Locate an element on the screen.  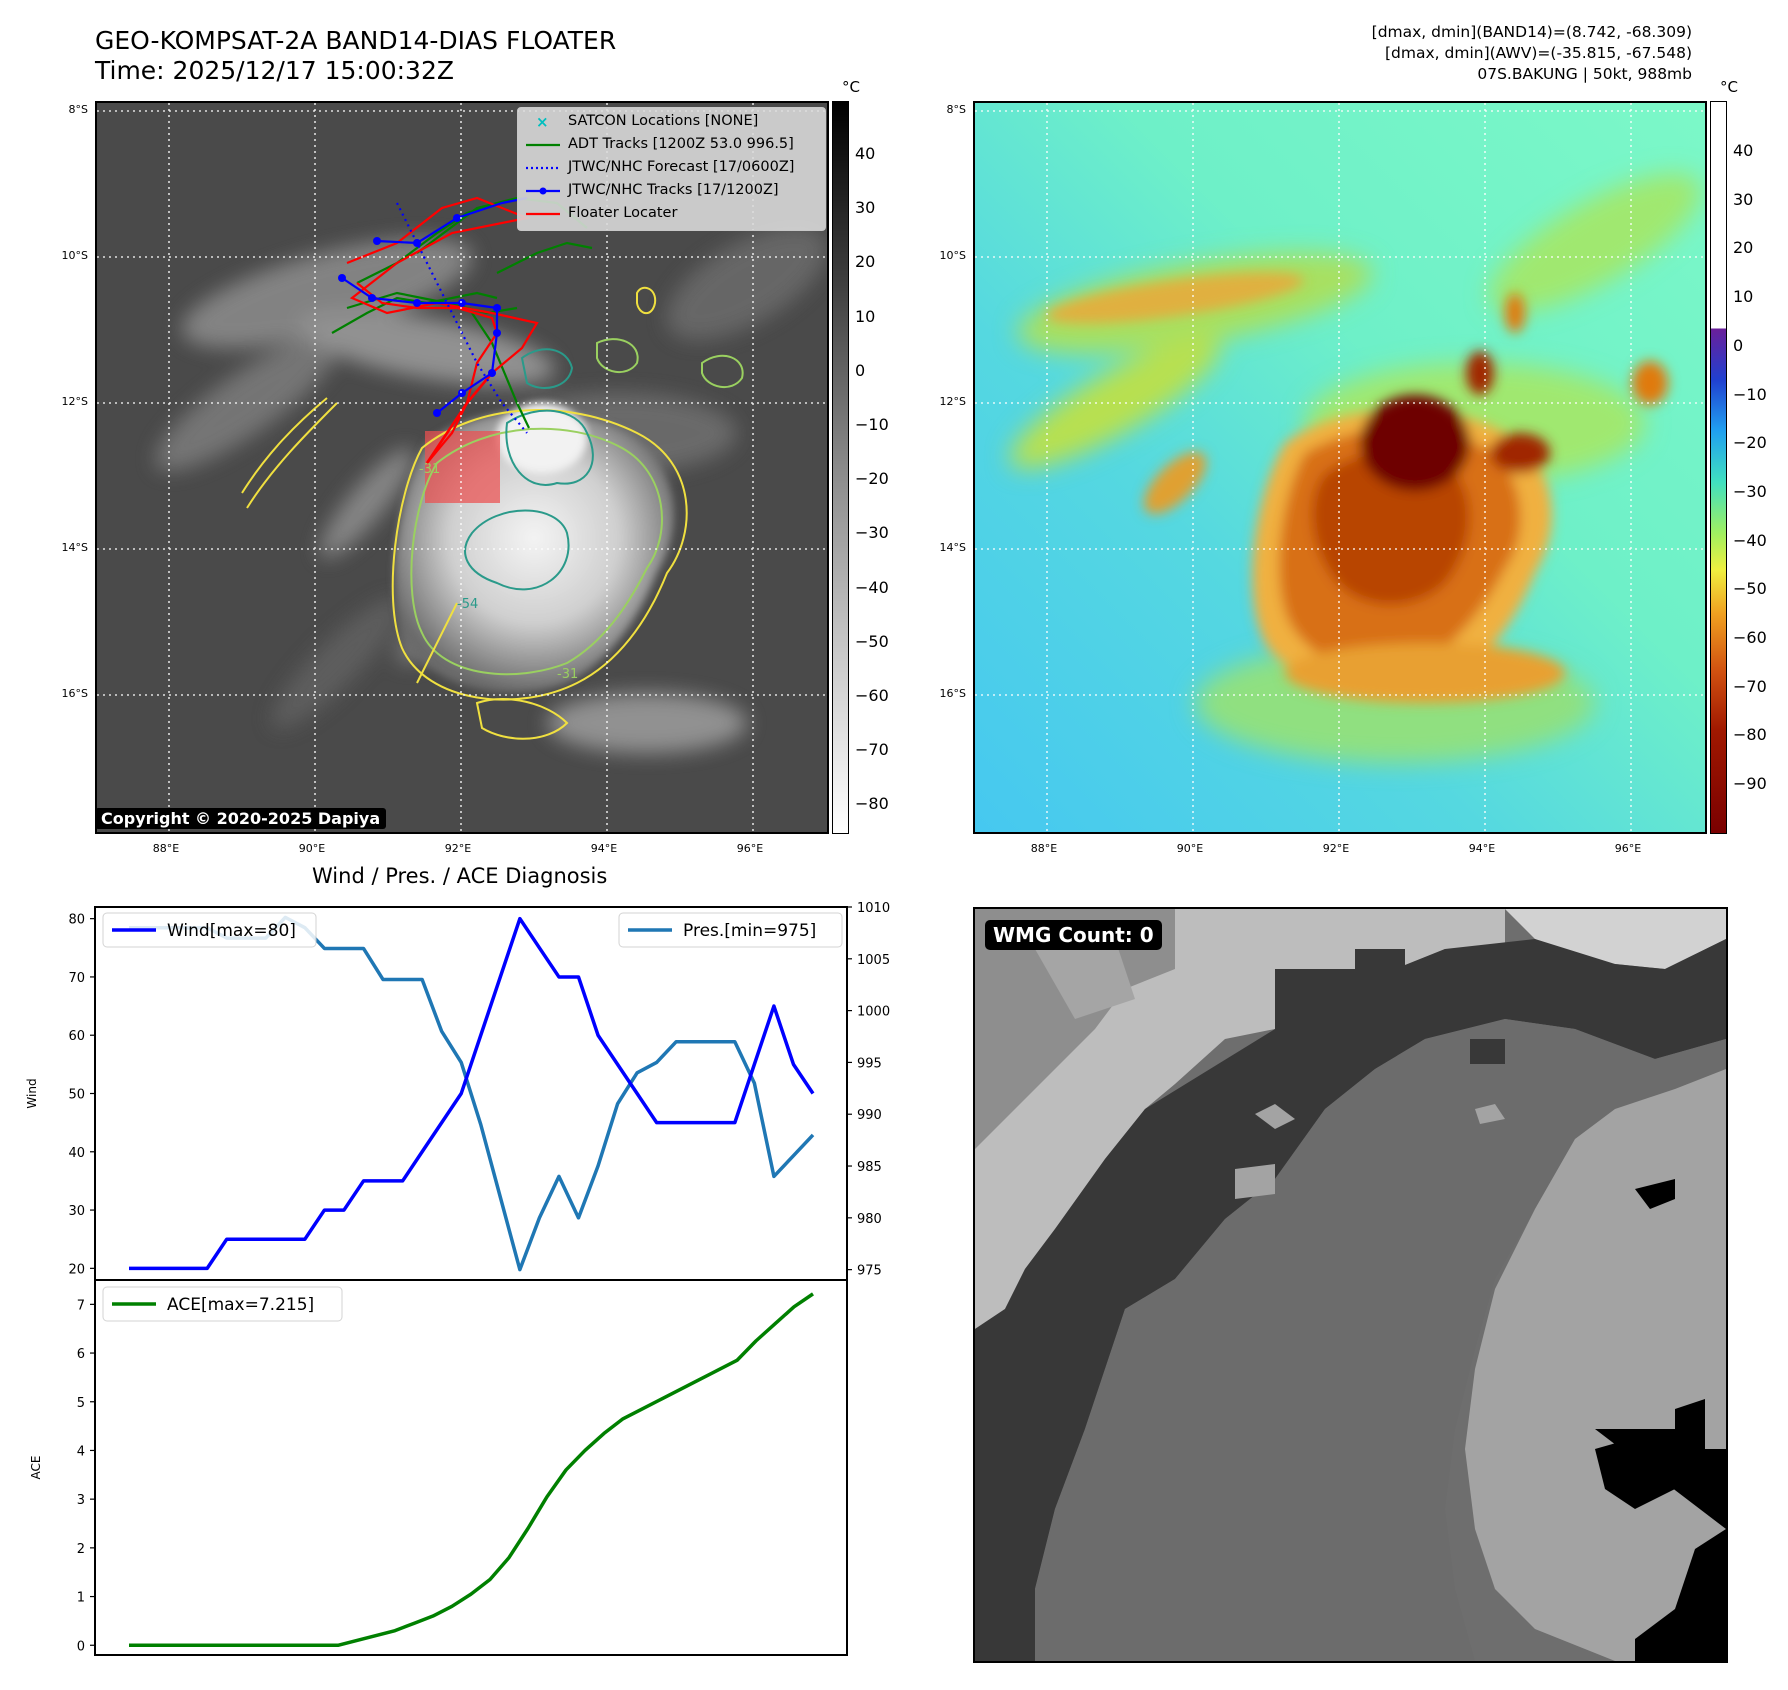
ace-tick-label: 1 is located at coordinates (81, 1598).